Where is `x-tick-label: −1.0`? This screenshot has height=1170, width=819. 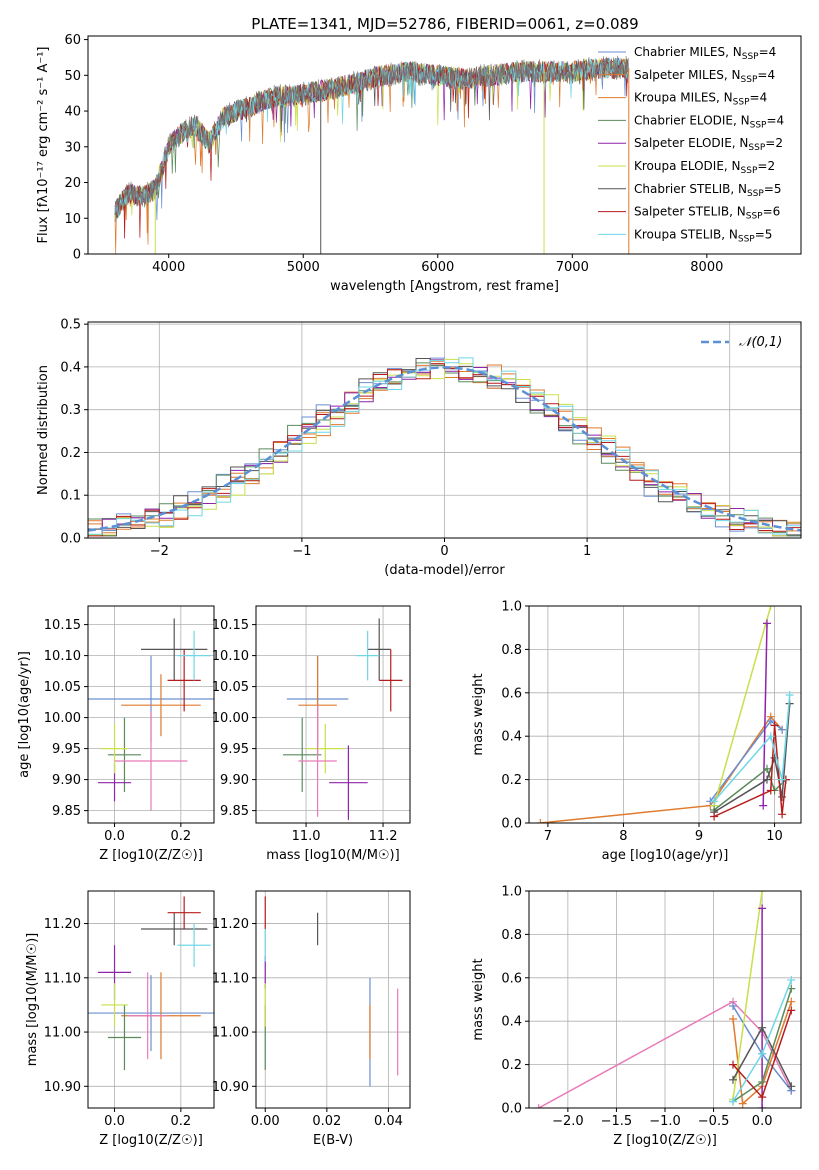 x-tick-label: −1.0 is located at coordinates (665, 1121).